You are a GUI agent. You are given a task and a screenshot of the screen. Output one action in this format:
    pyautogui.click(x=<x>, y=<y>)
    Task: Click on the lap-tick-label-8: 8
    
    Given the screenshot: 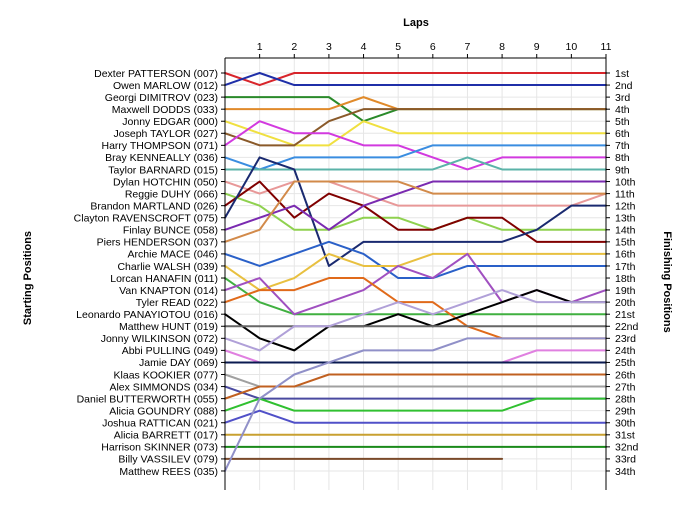 What is the action you would take?
    pyautogui.click(x=502, y=47)
    